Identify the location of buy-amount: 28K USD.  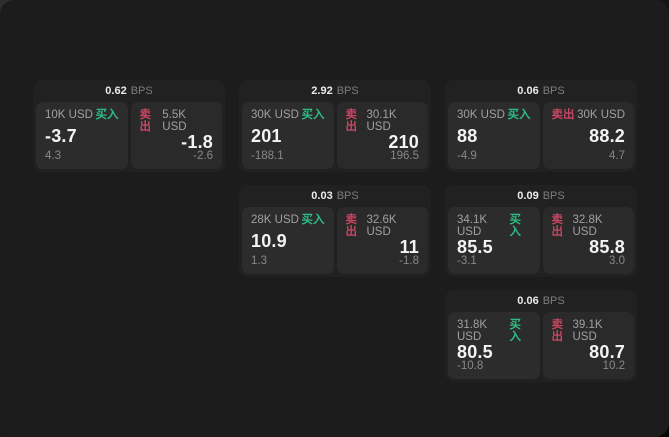
(275, 220).